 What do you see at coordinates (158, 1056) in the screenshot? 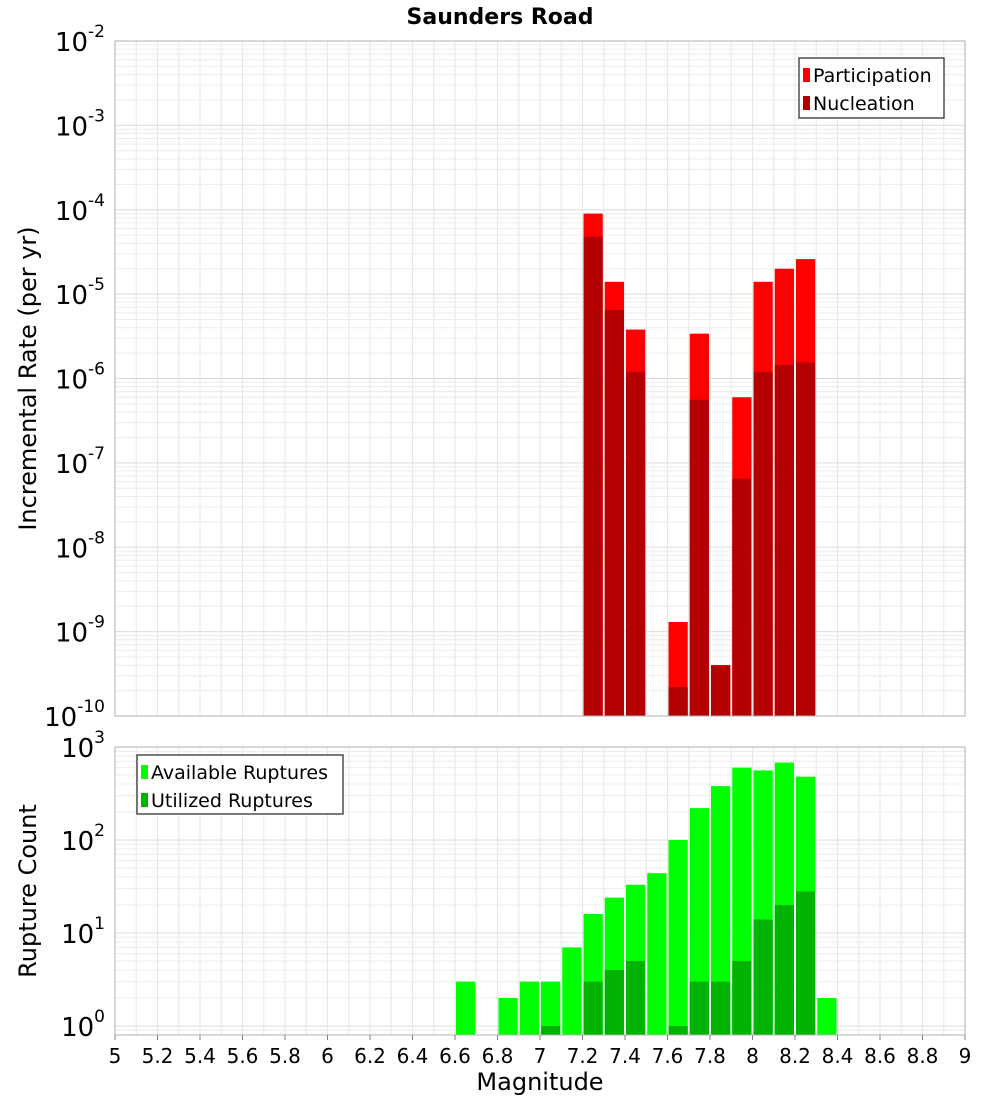
I see `x-tick-label: 5.2` at bounding box center [158, 1056].